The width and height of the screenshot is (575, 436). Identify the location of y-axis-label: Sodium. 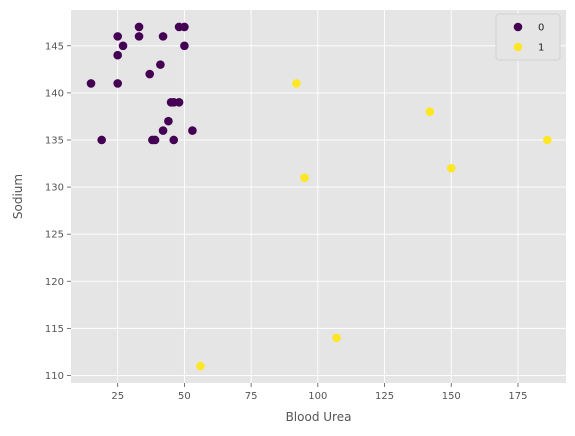
(18, 196).